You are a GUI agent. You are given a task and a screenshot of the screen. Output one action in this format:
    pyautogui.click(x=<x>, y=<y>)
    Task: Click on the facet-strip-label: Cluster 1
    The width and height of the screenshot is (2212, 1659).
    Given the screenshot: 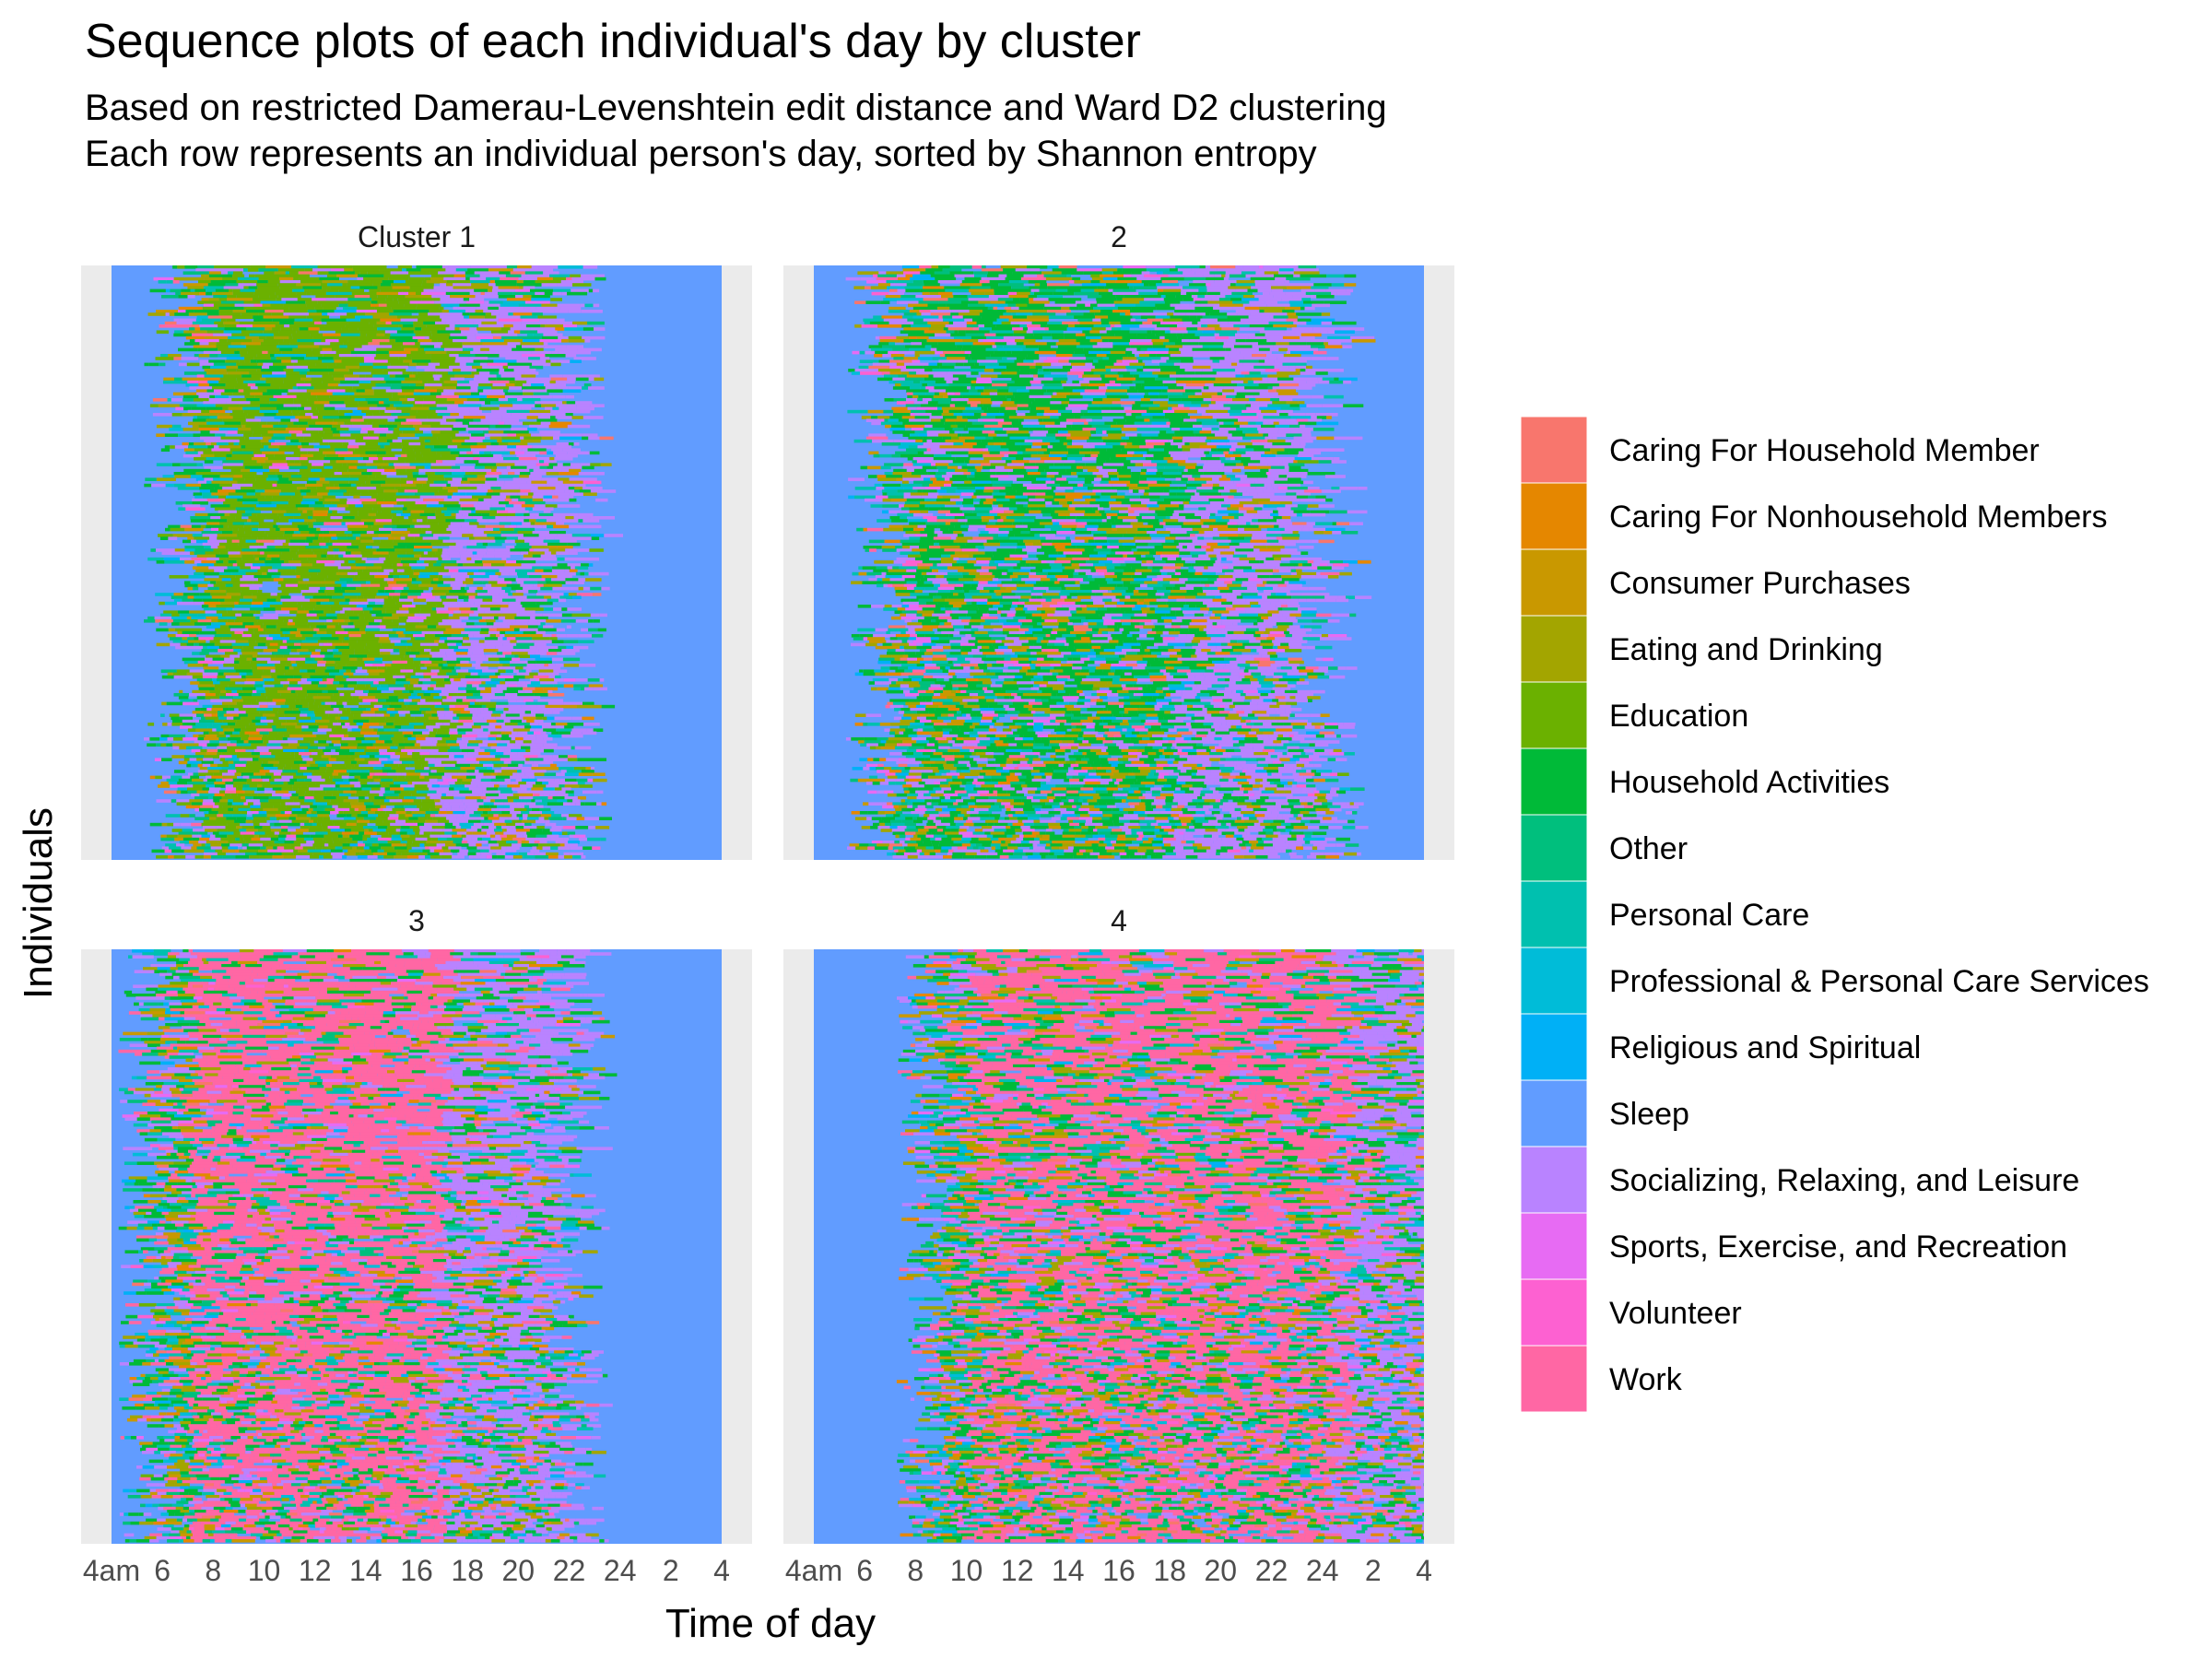 What is the action you would take?
    pyautogui.click(x=417, y=236)
    